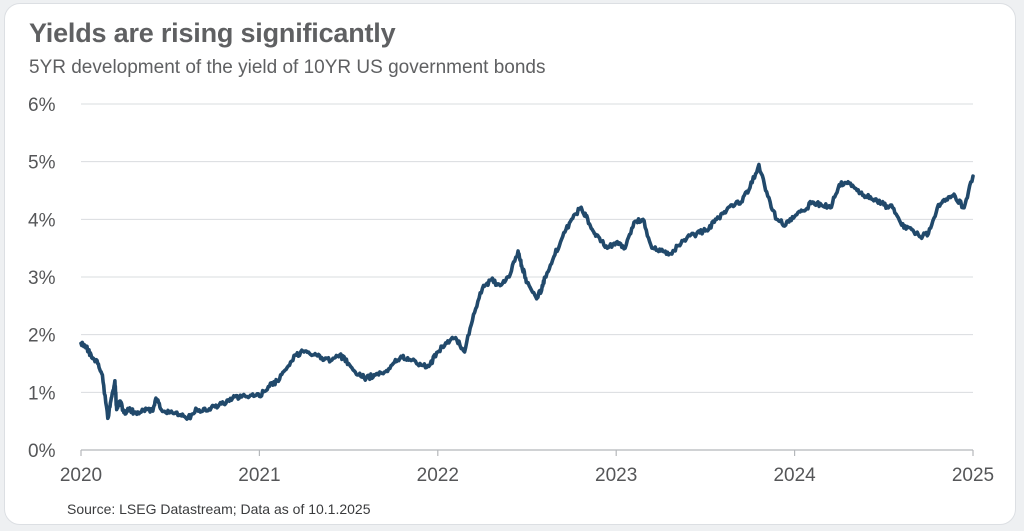 This screenshot has width=1024, height=531. What do you see at coordinates (42, 105) in the screenshot?
I see `y-tick-label: 6%` at bounding box center [42, 105].